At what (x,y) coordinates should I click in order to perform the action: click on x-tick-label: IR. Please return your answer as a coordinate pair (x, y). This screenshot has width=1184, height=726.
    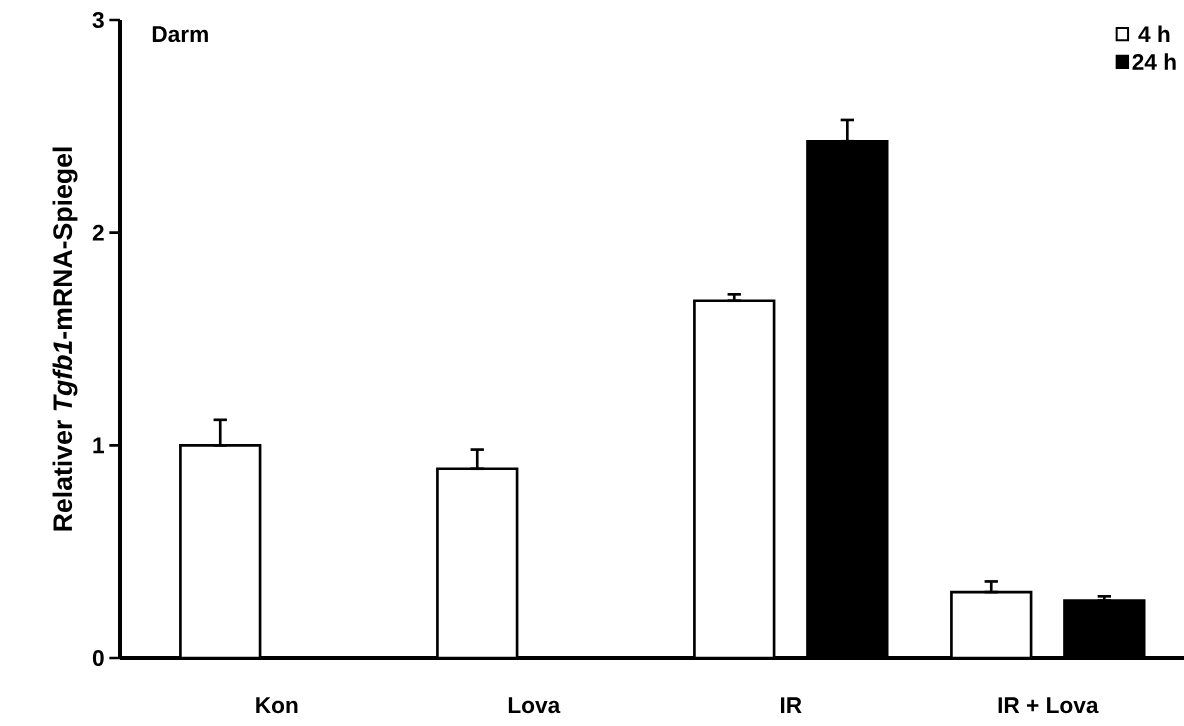
    Looking at the image, I should click on (791, 705).